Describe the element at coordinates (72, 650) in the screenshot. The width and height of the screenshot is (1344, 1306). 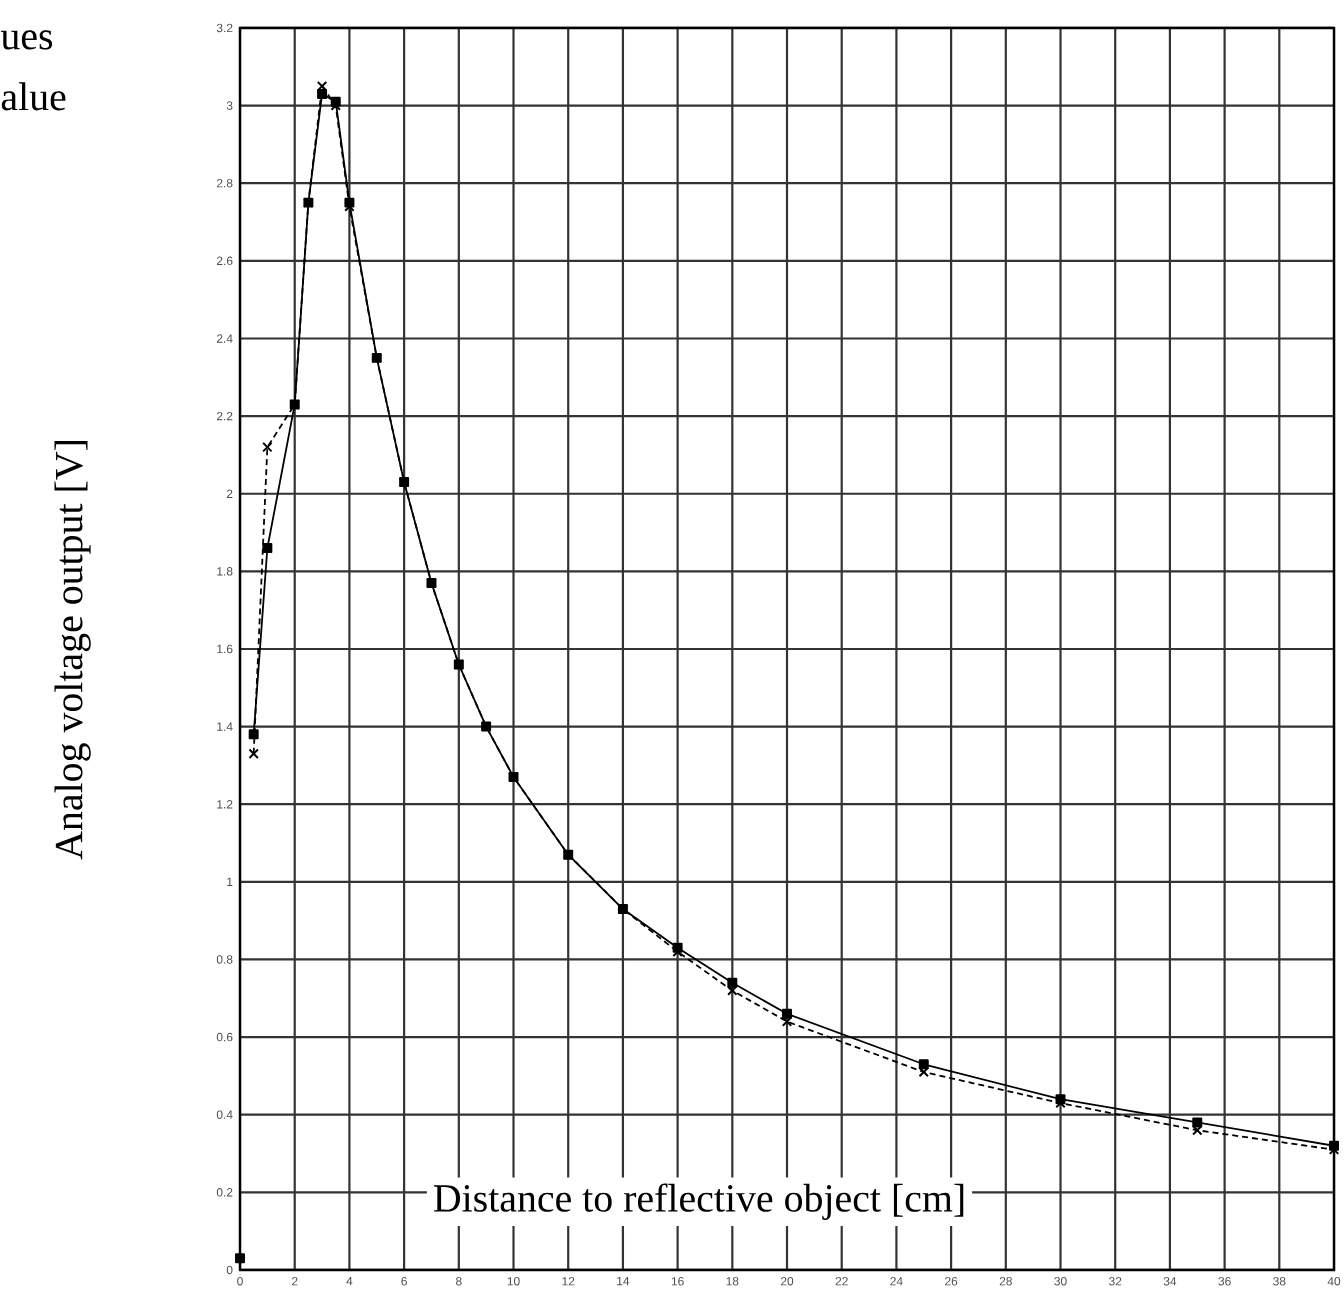
I see `y-axis-title: Analog voltage output [V]` at that location.